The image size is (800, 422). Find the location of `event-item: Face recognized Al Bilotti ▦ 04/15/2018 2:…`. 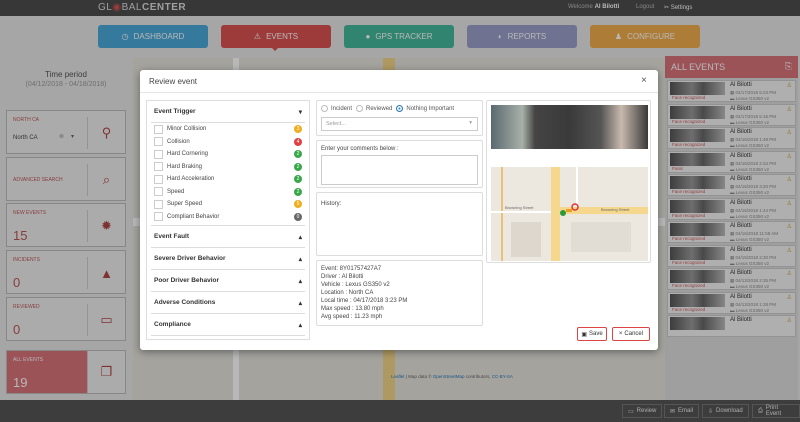

event-item: Face recognized Al Bilotti ▦ 04/15/2018 2:… is located at coordinates (731, 255).